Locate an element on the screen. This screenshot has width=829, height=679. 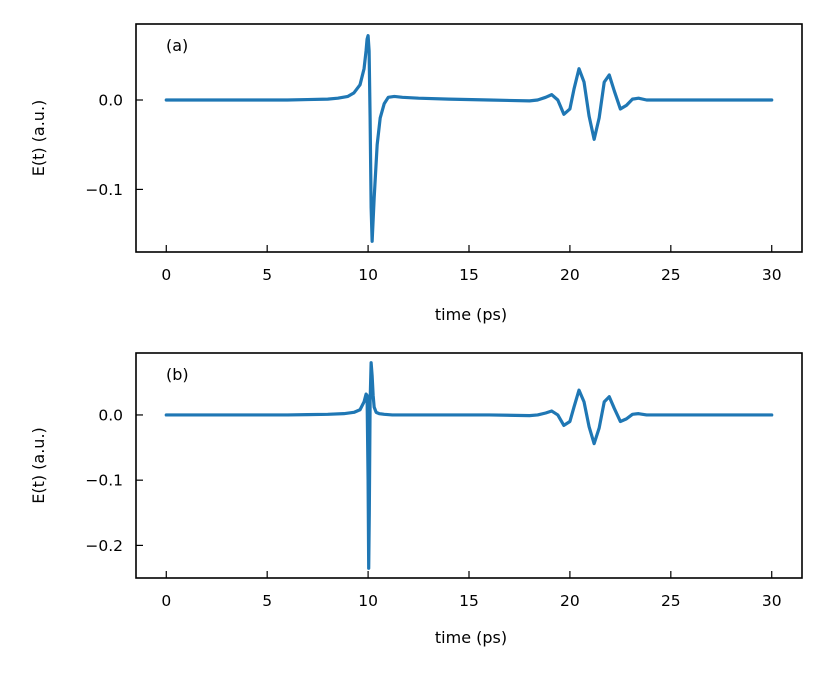
y-tick-label: −0.2 is located at coordinates (104, 546).